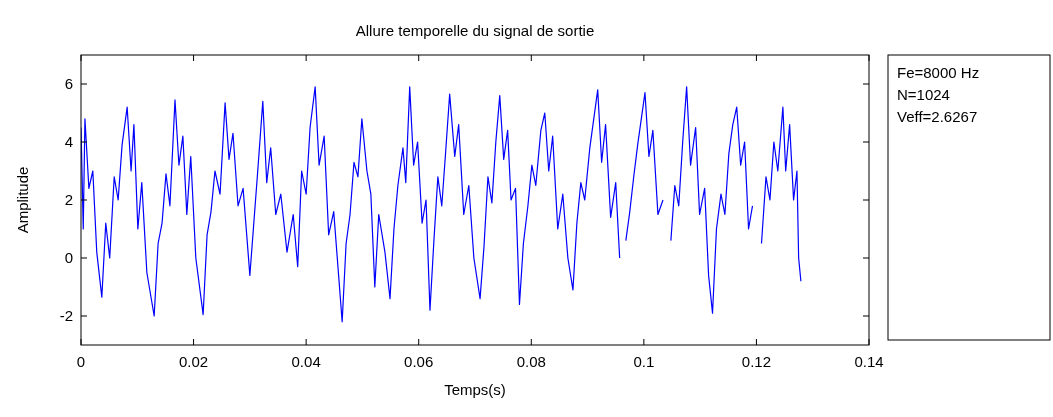  What do you see at coordinates (644, 361) in the screenshot?
I see `x-tick-label: 0.1` at bounding box center [644, 361].